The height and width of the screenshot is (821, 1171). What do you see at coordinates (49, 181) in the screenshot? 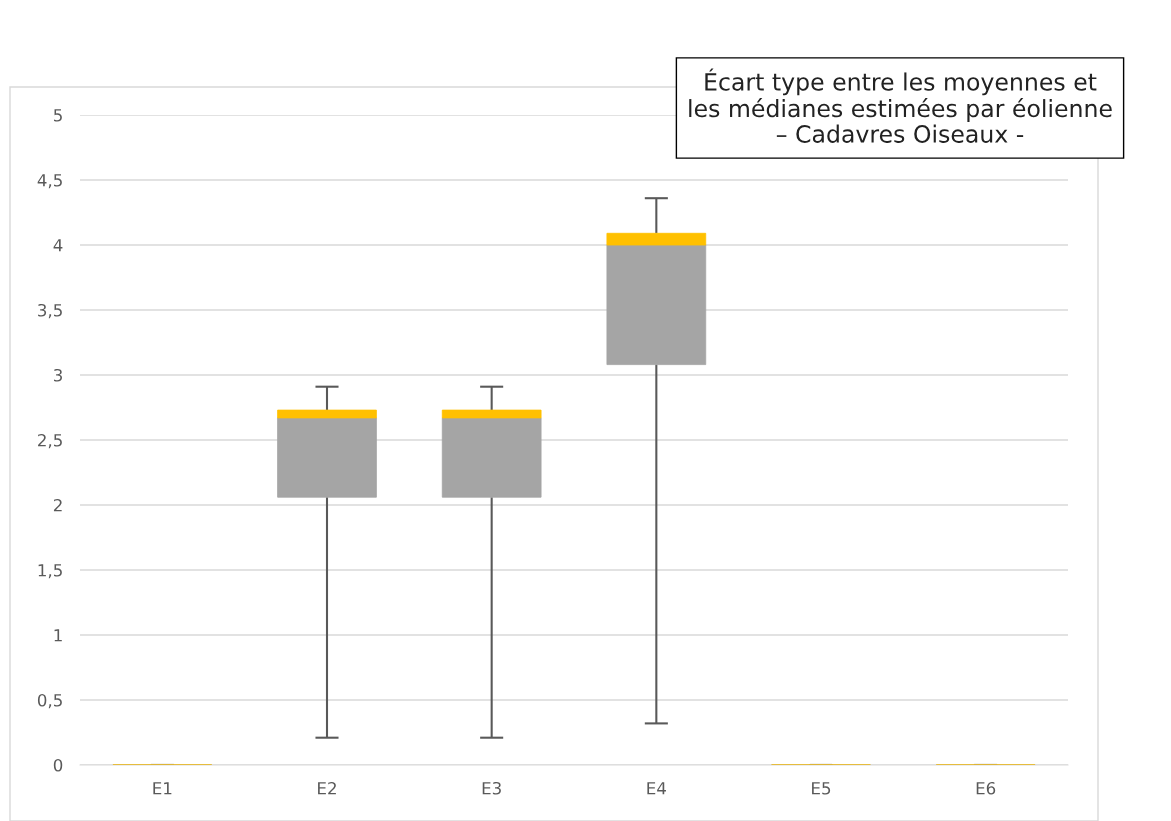
I see `y-tick-label: 4,5` at bounding box center [49, 181].